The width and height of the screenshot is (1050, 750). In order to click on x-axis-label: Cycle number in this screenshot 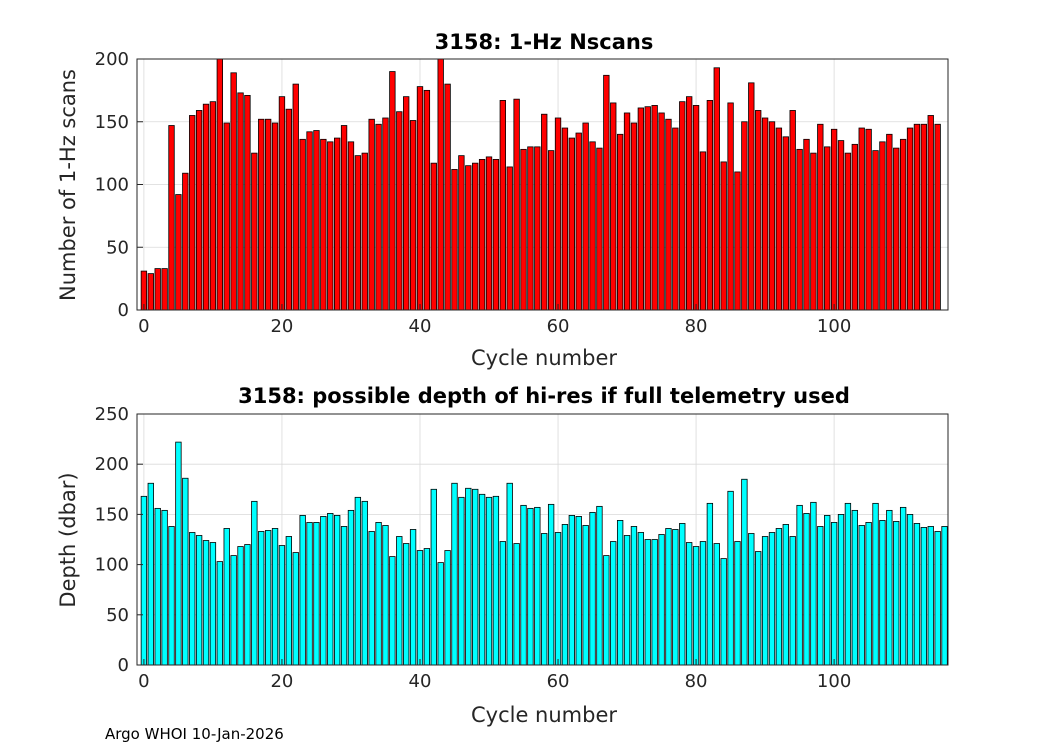, I will do `click(544, 358)`.